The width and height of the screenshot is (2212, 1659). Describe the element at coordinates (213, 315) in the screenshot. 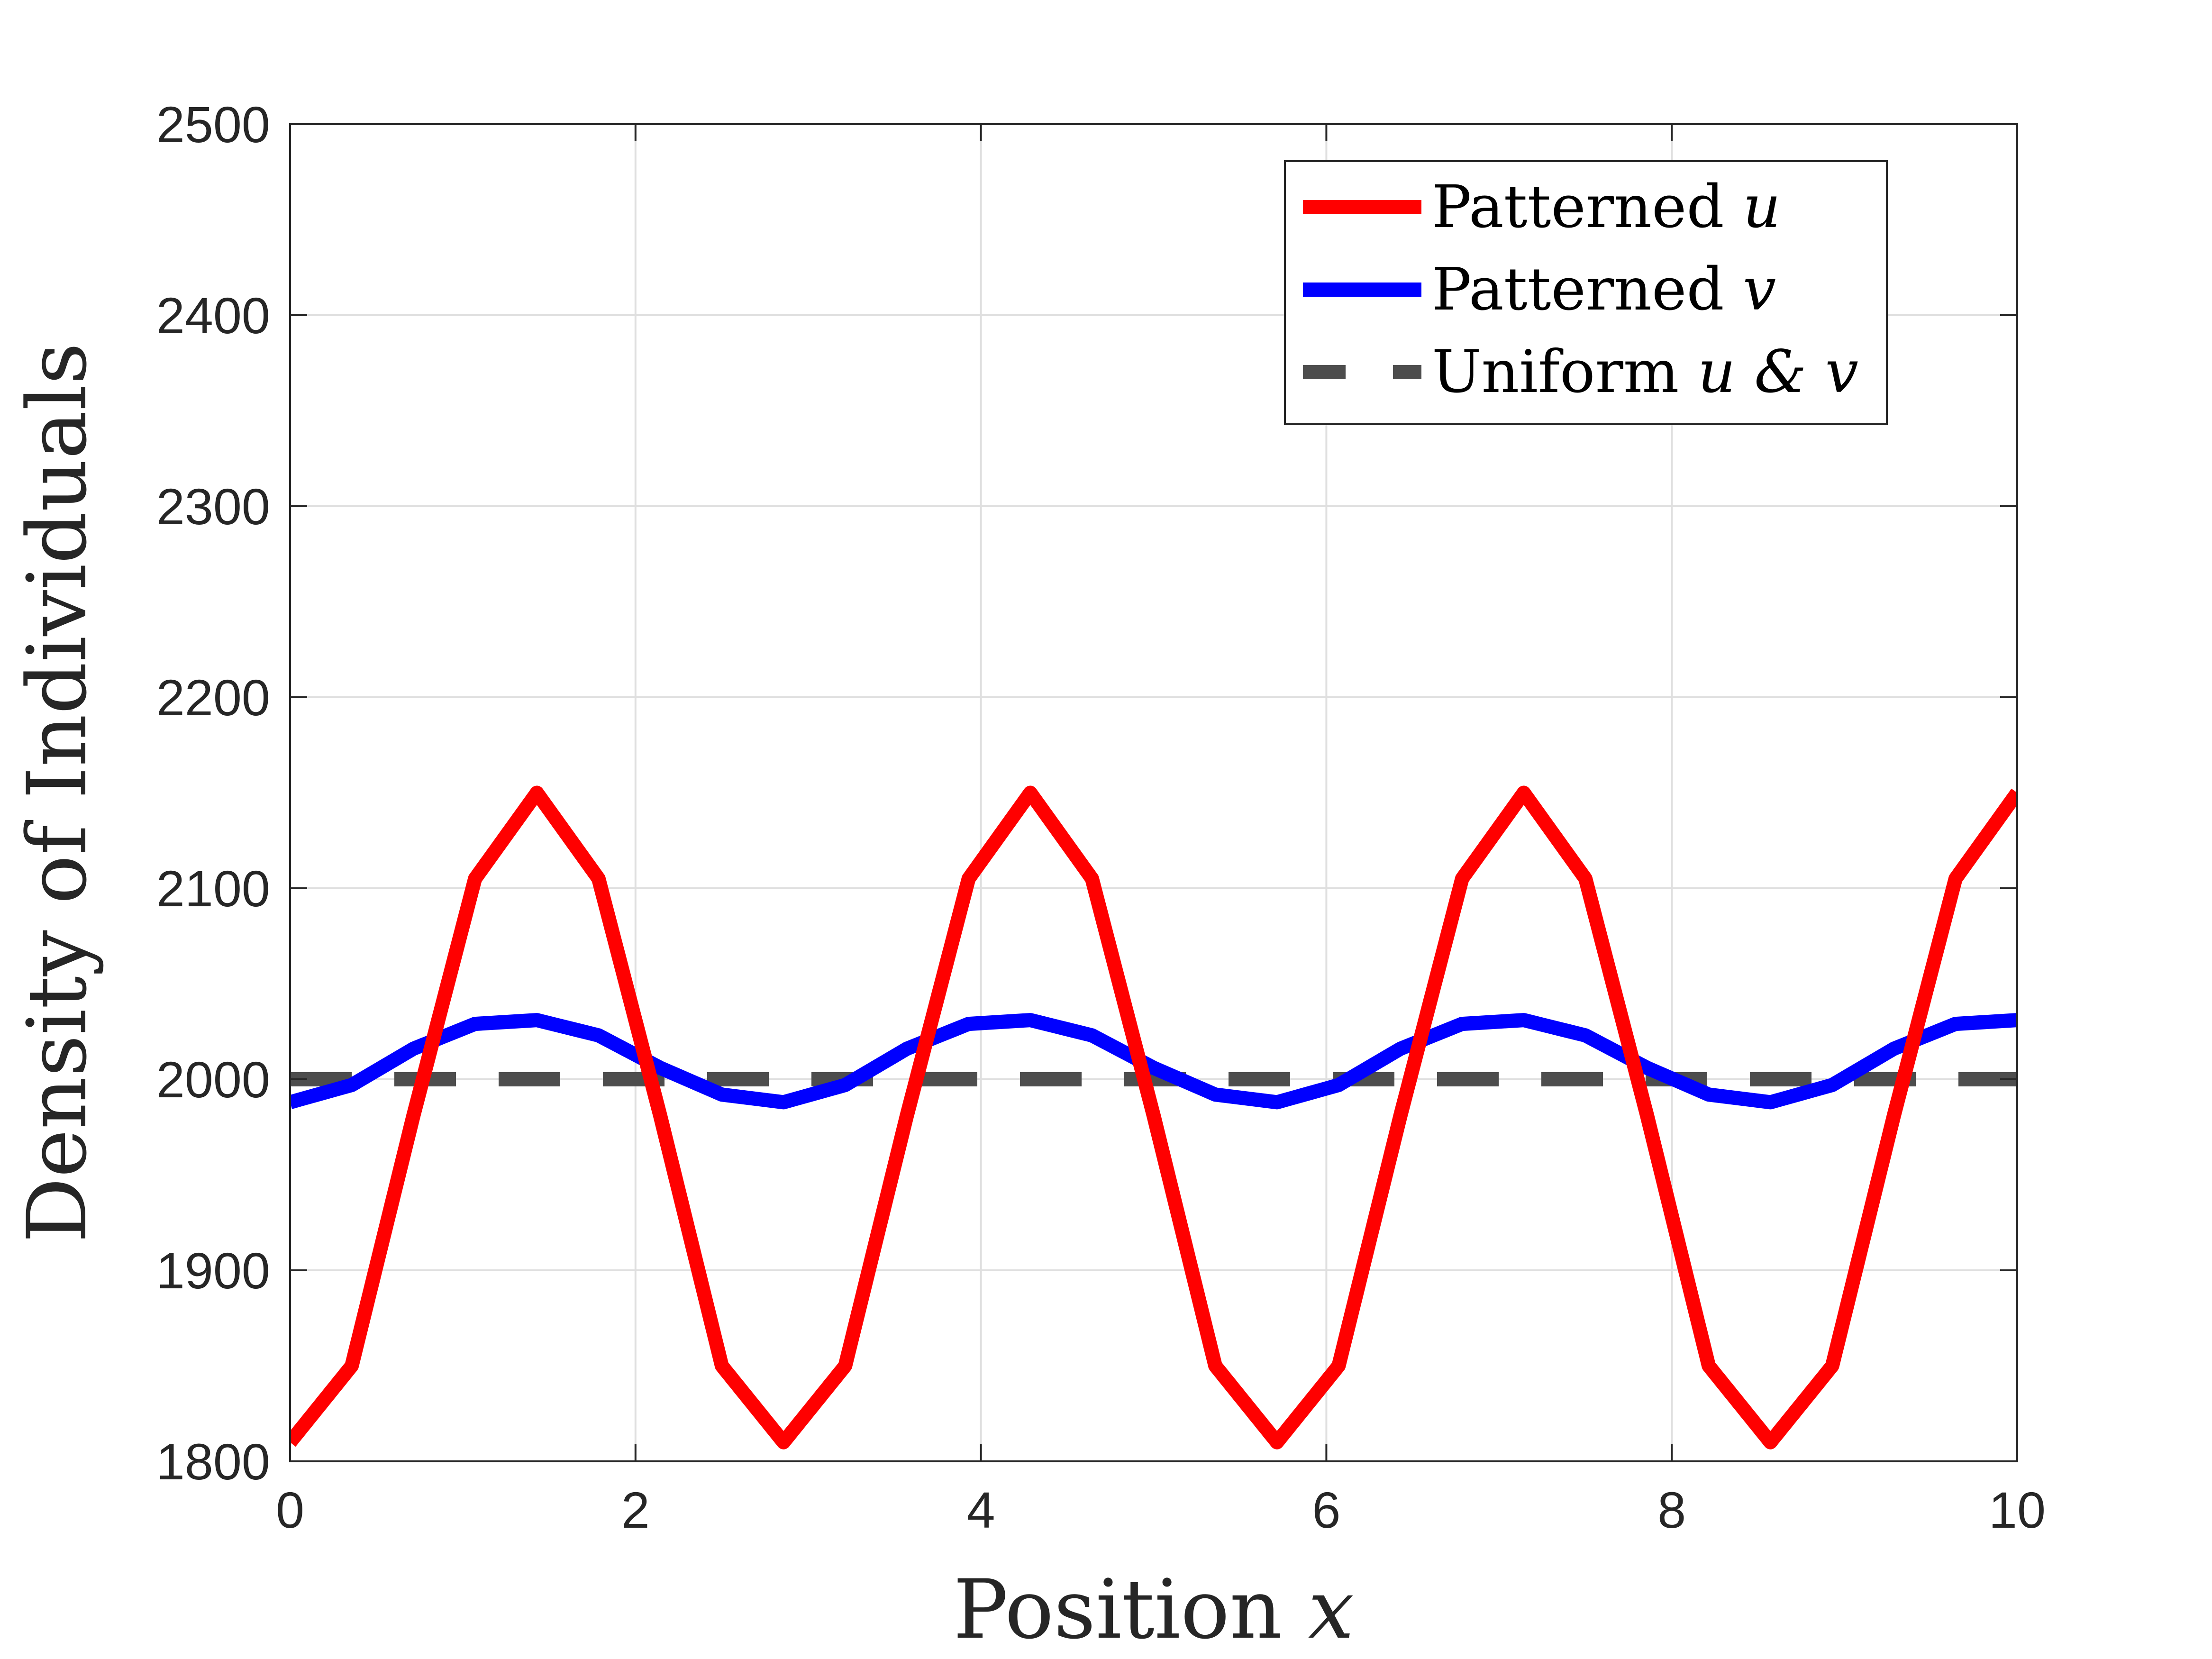

I see `y-tick-label-6: 2400` at that location.